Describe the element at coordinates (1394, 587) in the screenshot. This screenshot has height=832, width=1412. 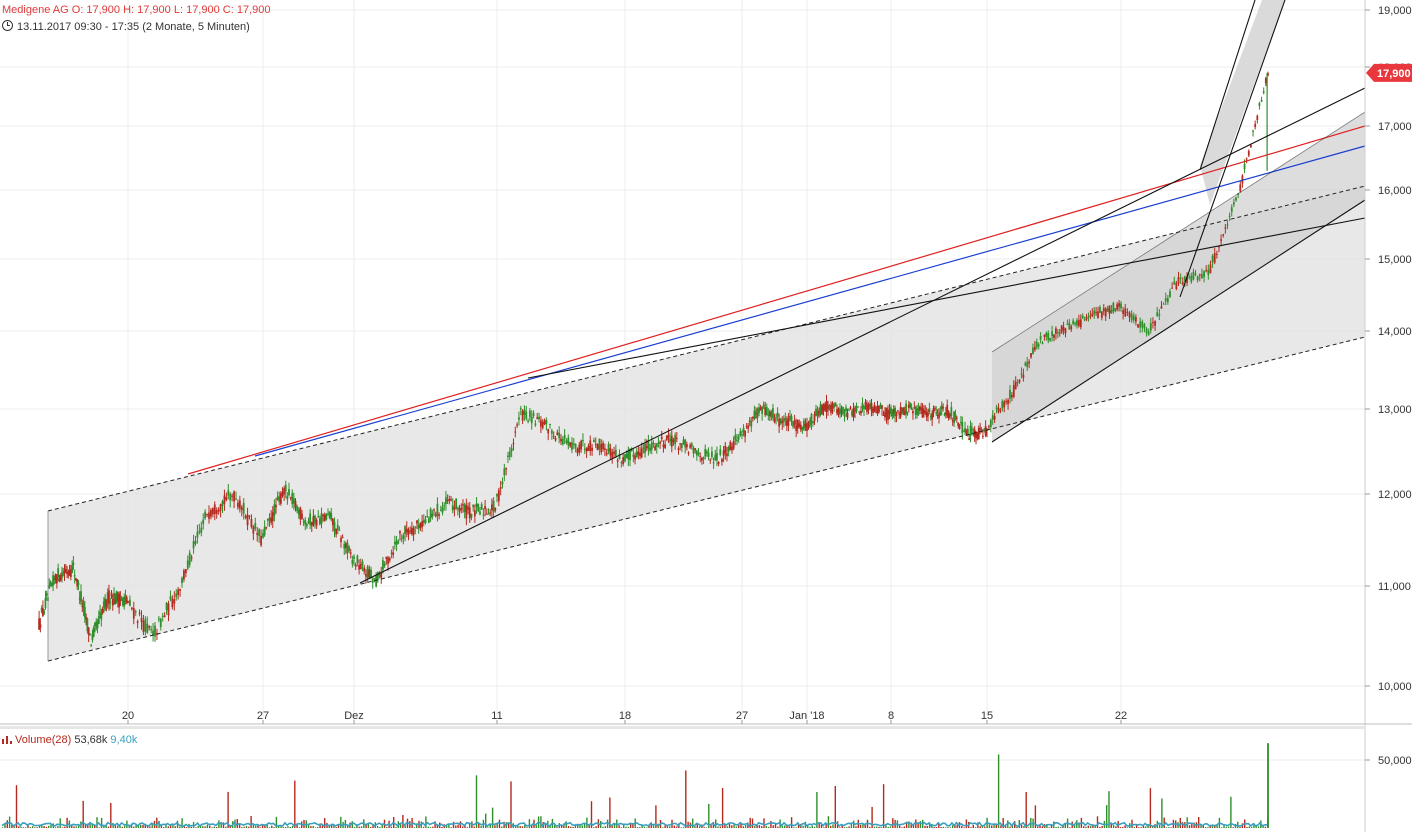
I see `price-tick-label: 11,000` at that location.